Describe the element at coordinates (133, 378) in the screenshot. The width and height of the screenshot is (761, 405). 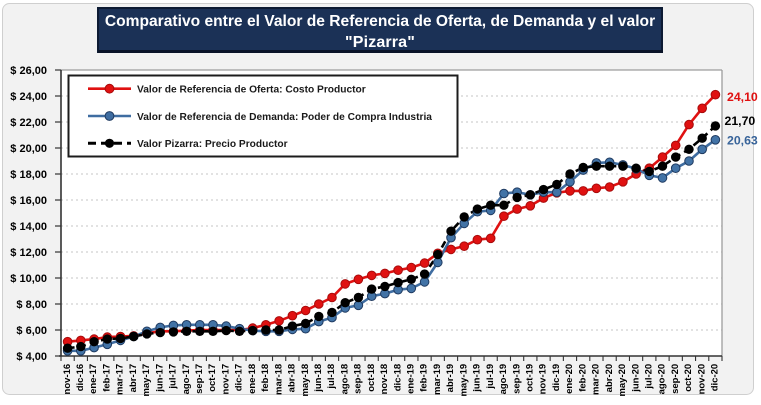
I see `svg-text: abr-17` at that location.